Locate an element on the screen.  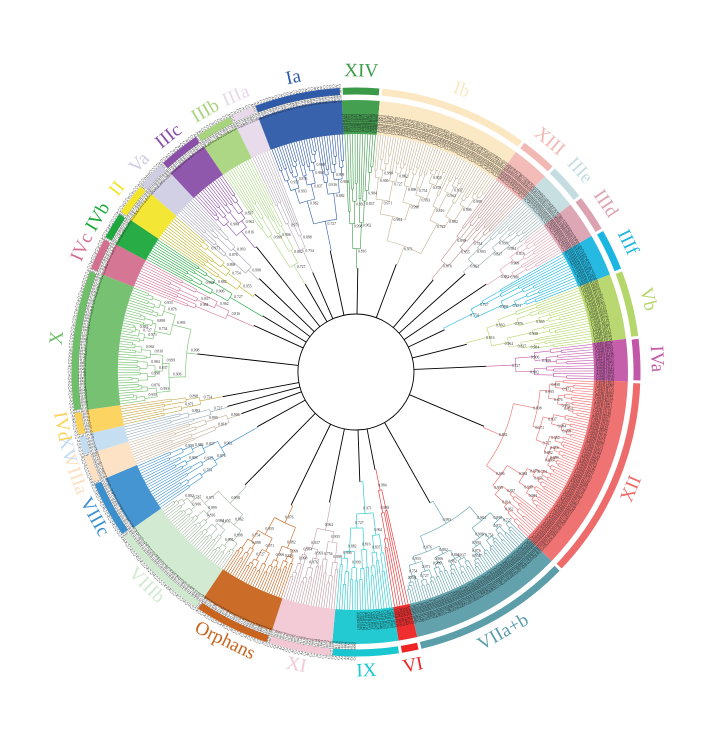
bootstrap-value: 0.999 is located at coordinates (437, 564).